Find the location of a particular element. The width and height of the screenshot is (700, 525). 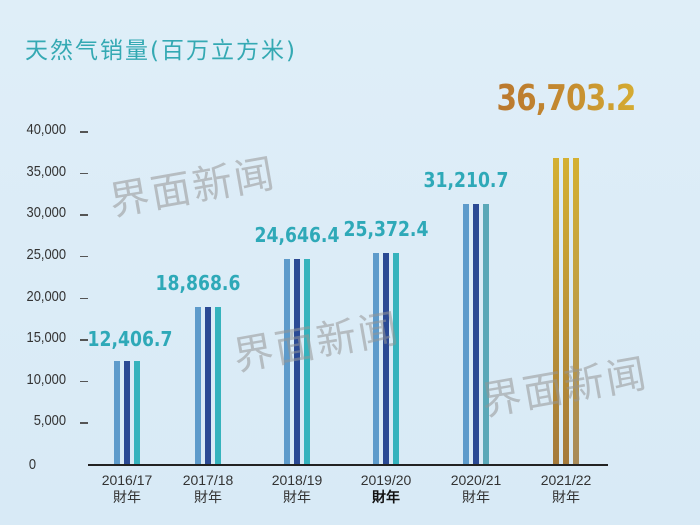

x-tick-year: 2017/18 is located at coordinates (208, 480).